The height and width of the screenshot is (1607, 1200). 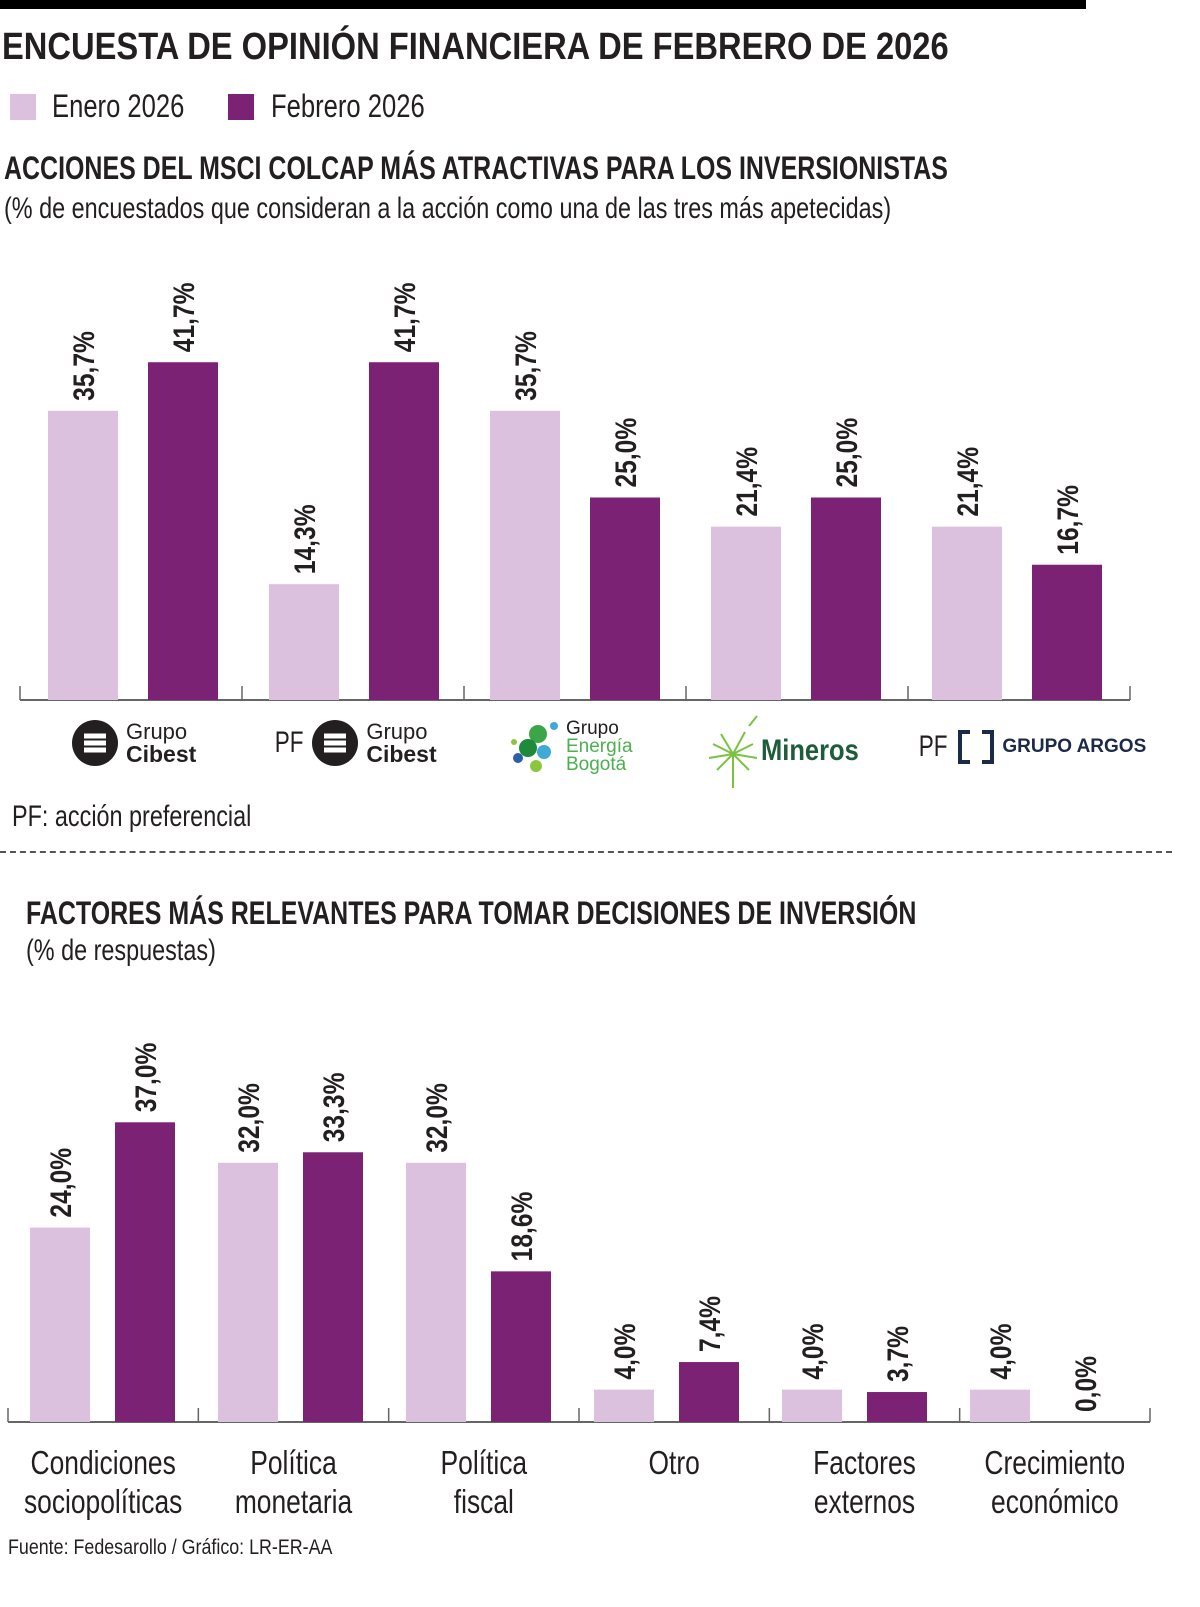 I want to click on logo-grupo-energia-bogota: Grupo Energía Bogotá, so click(x=570, y=747).